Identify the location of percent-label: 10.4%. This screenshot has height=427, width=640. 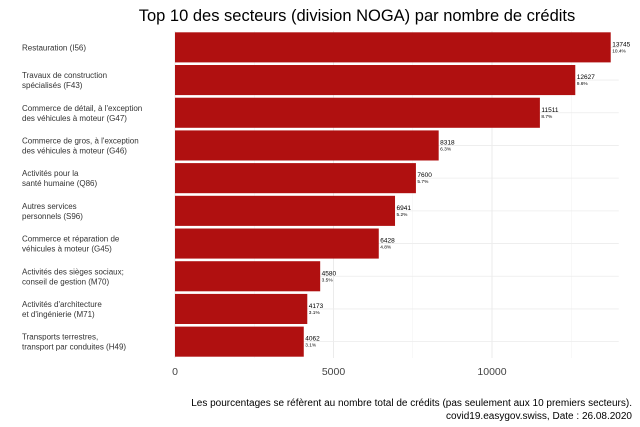
(619, 51).